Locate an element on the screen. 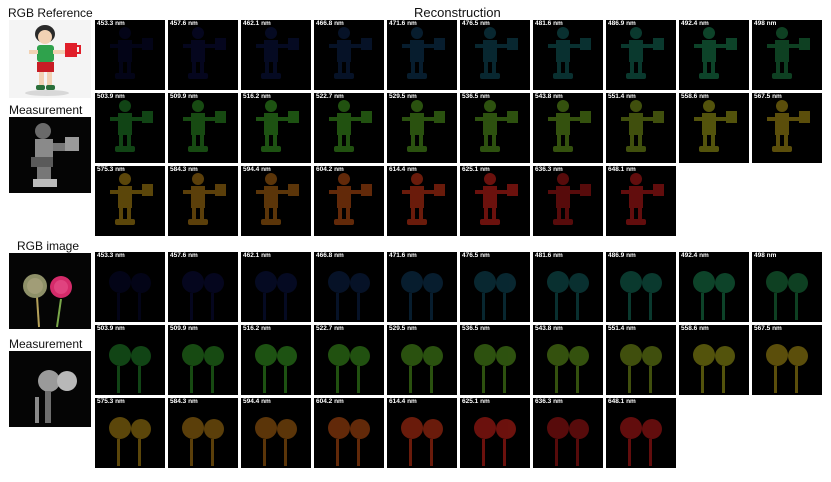 This screenshot has height=482, width=831. reconstruction-title: Reconstruction is located at coordinates (457, 12).